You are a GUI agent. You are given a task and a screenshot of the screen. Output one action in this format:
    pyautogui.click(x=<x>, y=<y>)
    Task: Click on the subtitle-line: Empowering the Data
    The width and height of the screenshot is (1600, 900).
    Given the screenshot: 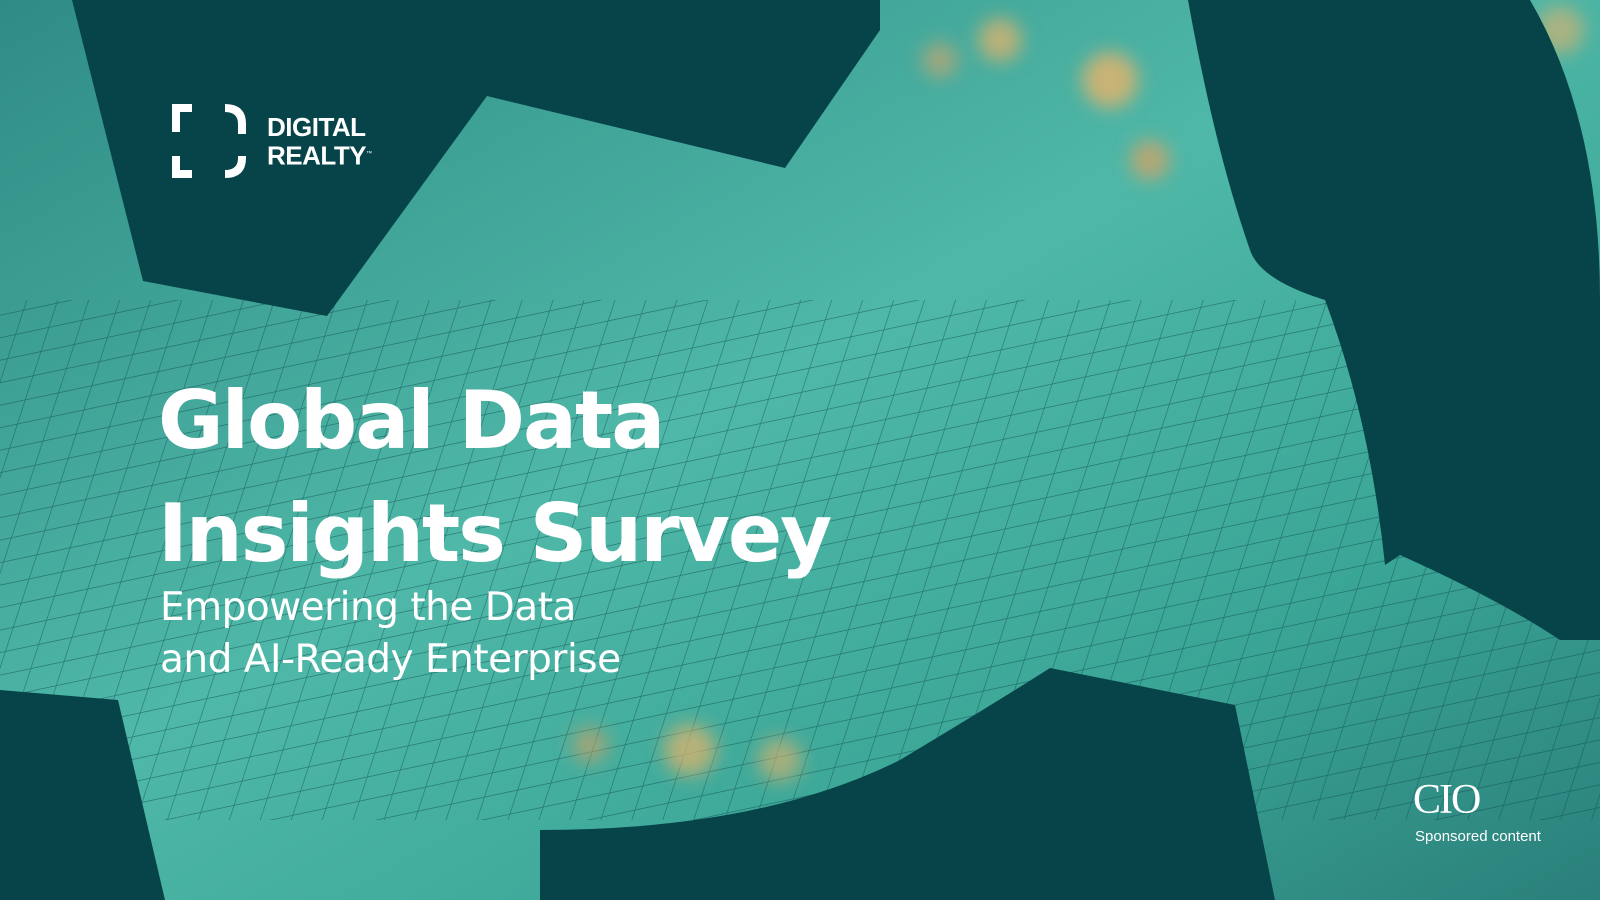 What is the action you would take?
    pyautogui.click(x=368, y=607)
    